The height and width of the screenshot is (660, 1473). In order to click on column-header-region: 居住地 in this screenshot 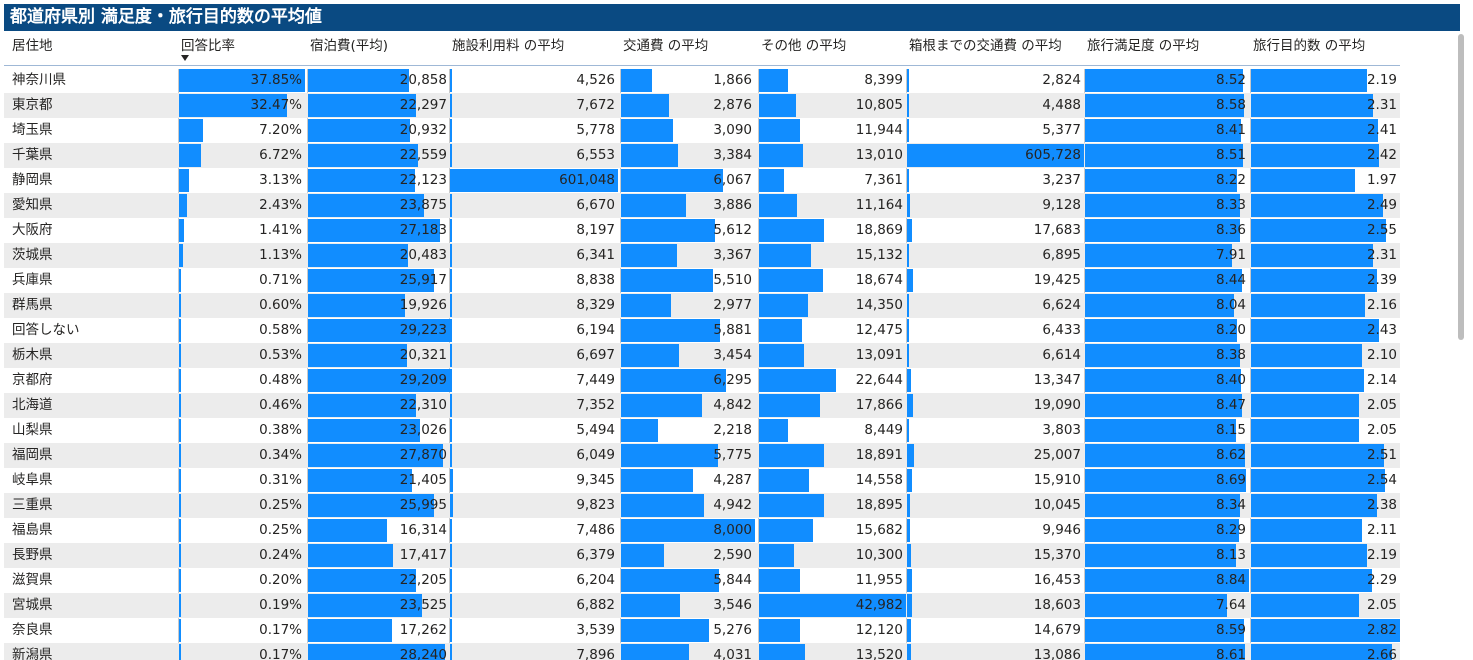, I will do `click(32, 46)`.